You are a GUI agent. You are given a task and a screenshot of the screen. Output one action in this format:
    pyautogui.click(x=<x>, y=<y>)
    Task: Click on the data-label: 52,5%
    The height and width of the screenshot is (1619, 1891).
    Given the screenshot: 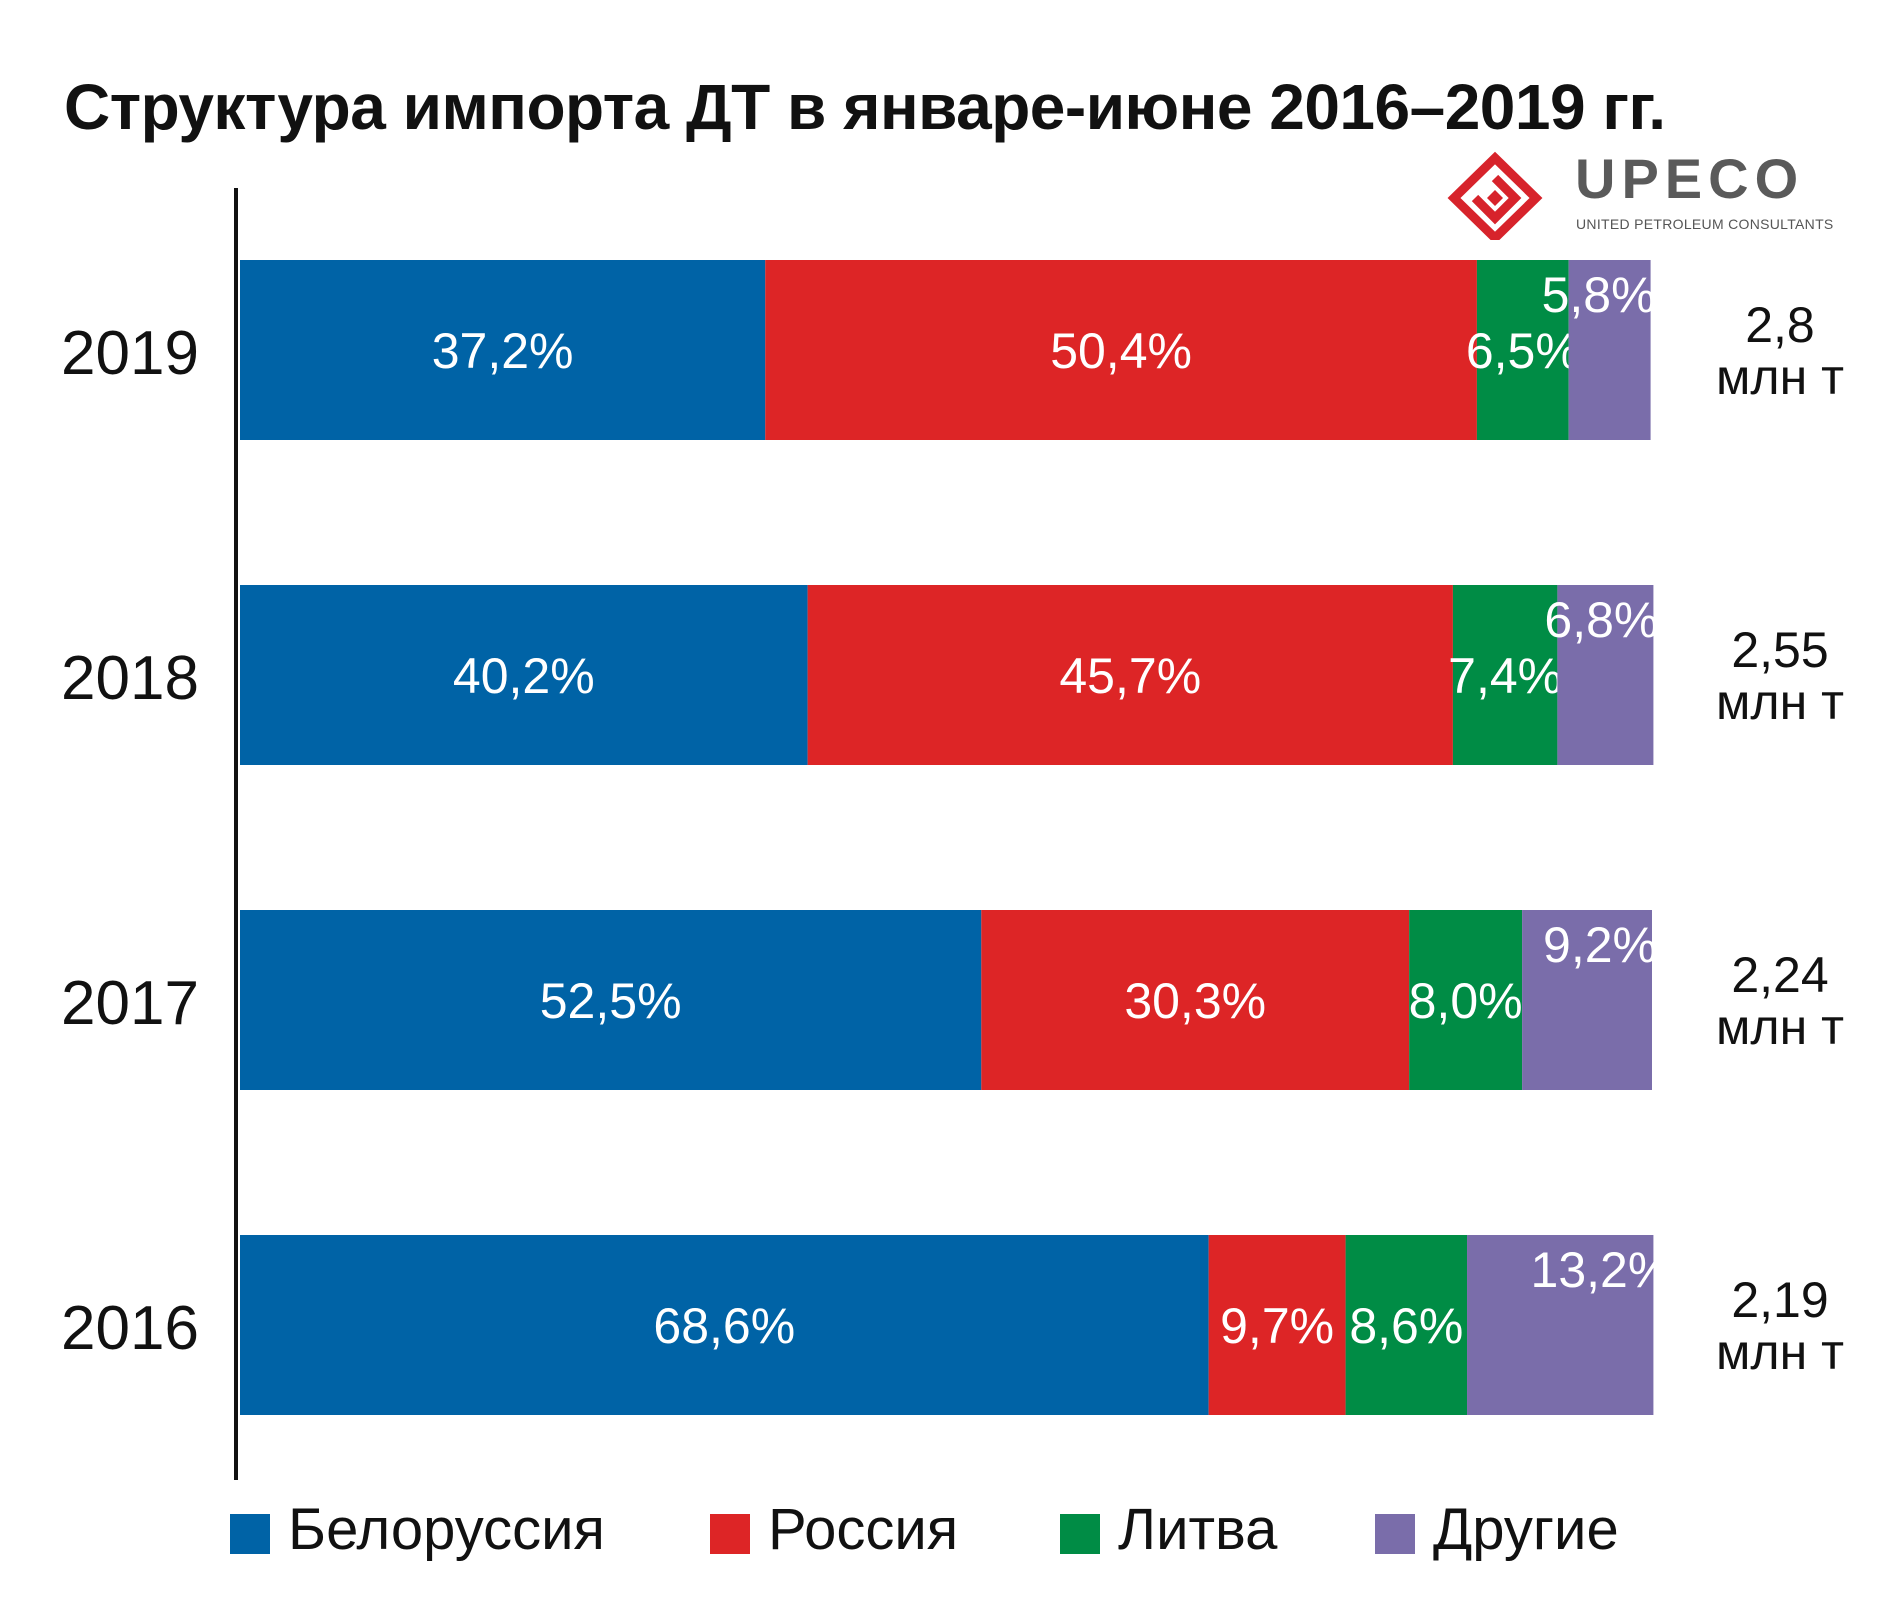 What is the action you would take?
    pyautogui.click(x=611, y=1001)
    